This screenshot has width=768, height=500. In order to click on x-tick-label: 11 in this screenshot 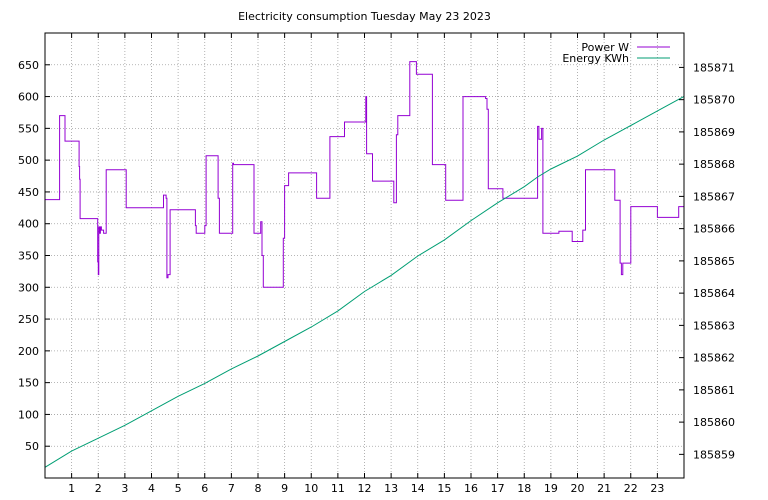, I will do `click(338, 488)`.